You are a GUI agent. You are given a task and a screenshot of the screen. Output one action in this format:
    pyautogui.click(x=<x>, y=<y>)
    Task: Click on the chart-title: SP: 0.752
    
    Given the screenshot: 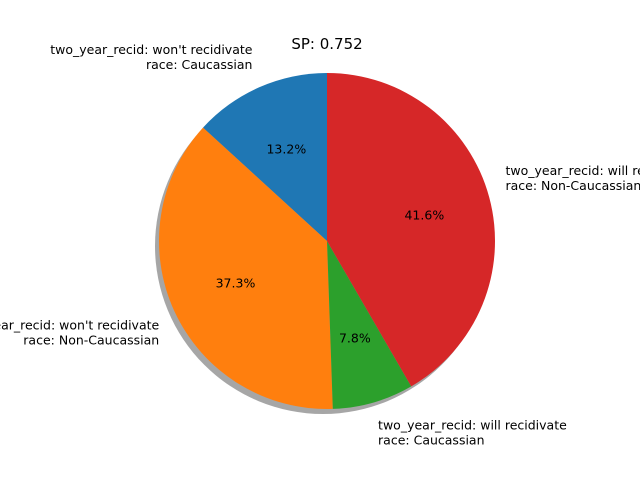 What is the action you would take?
    pyautogui.click(x=326, y=44)
    